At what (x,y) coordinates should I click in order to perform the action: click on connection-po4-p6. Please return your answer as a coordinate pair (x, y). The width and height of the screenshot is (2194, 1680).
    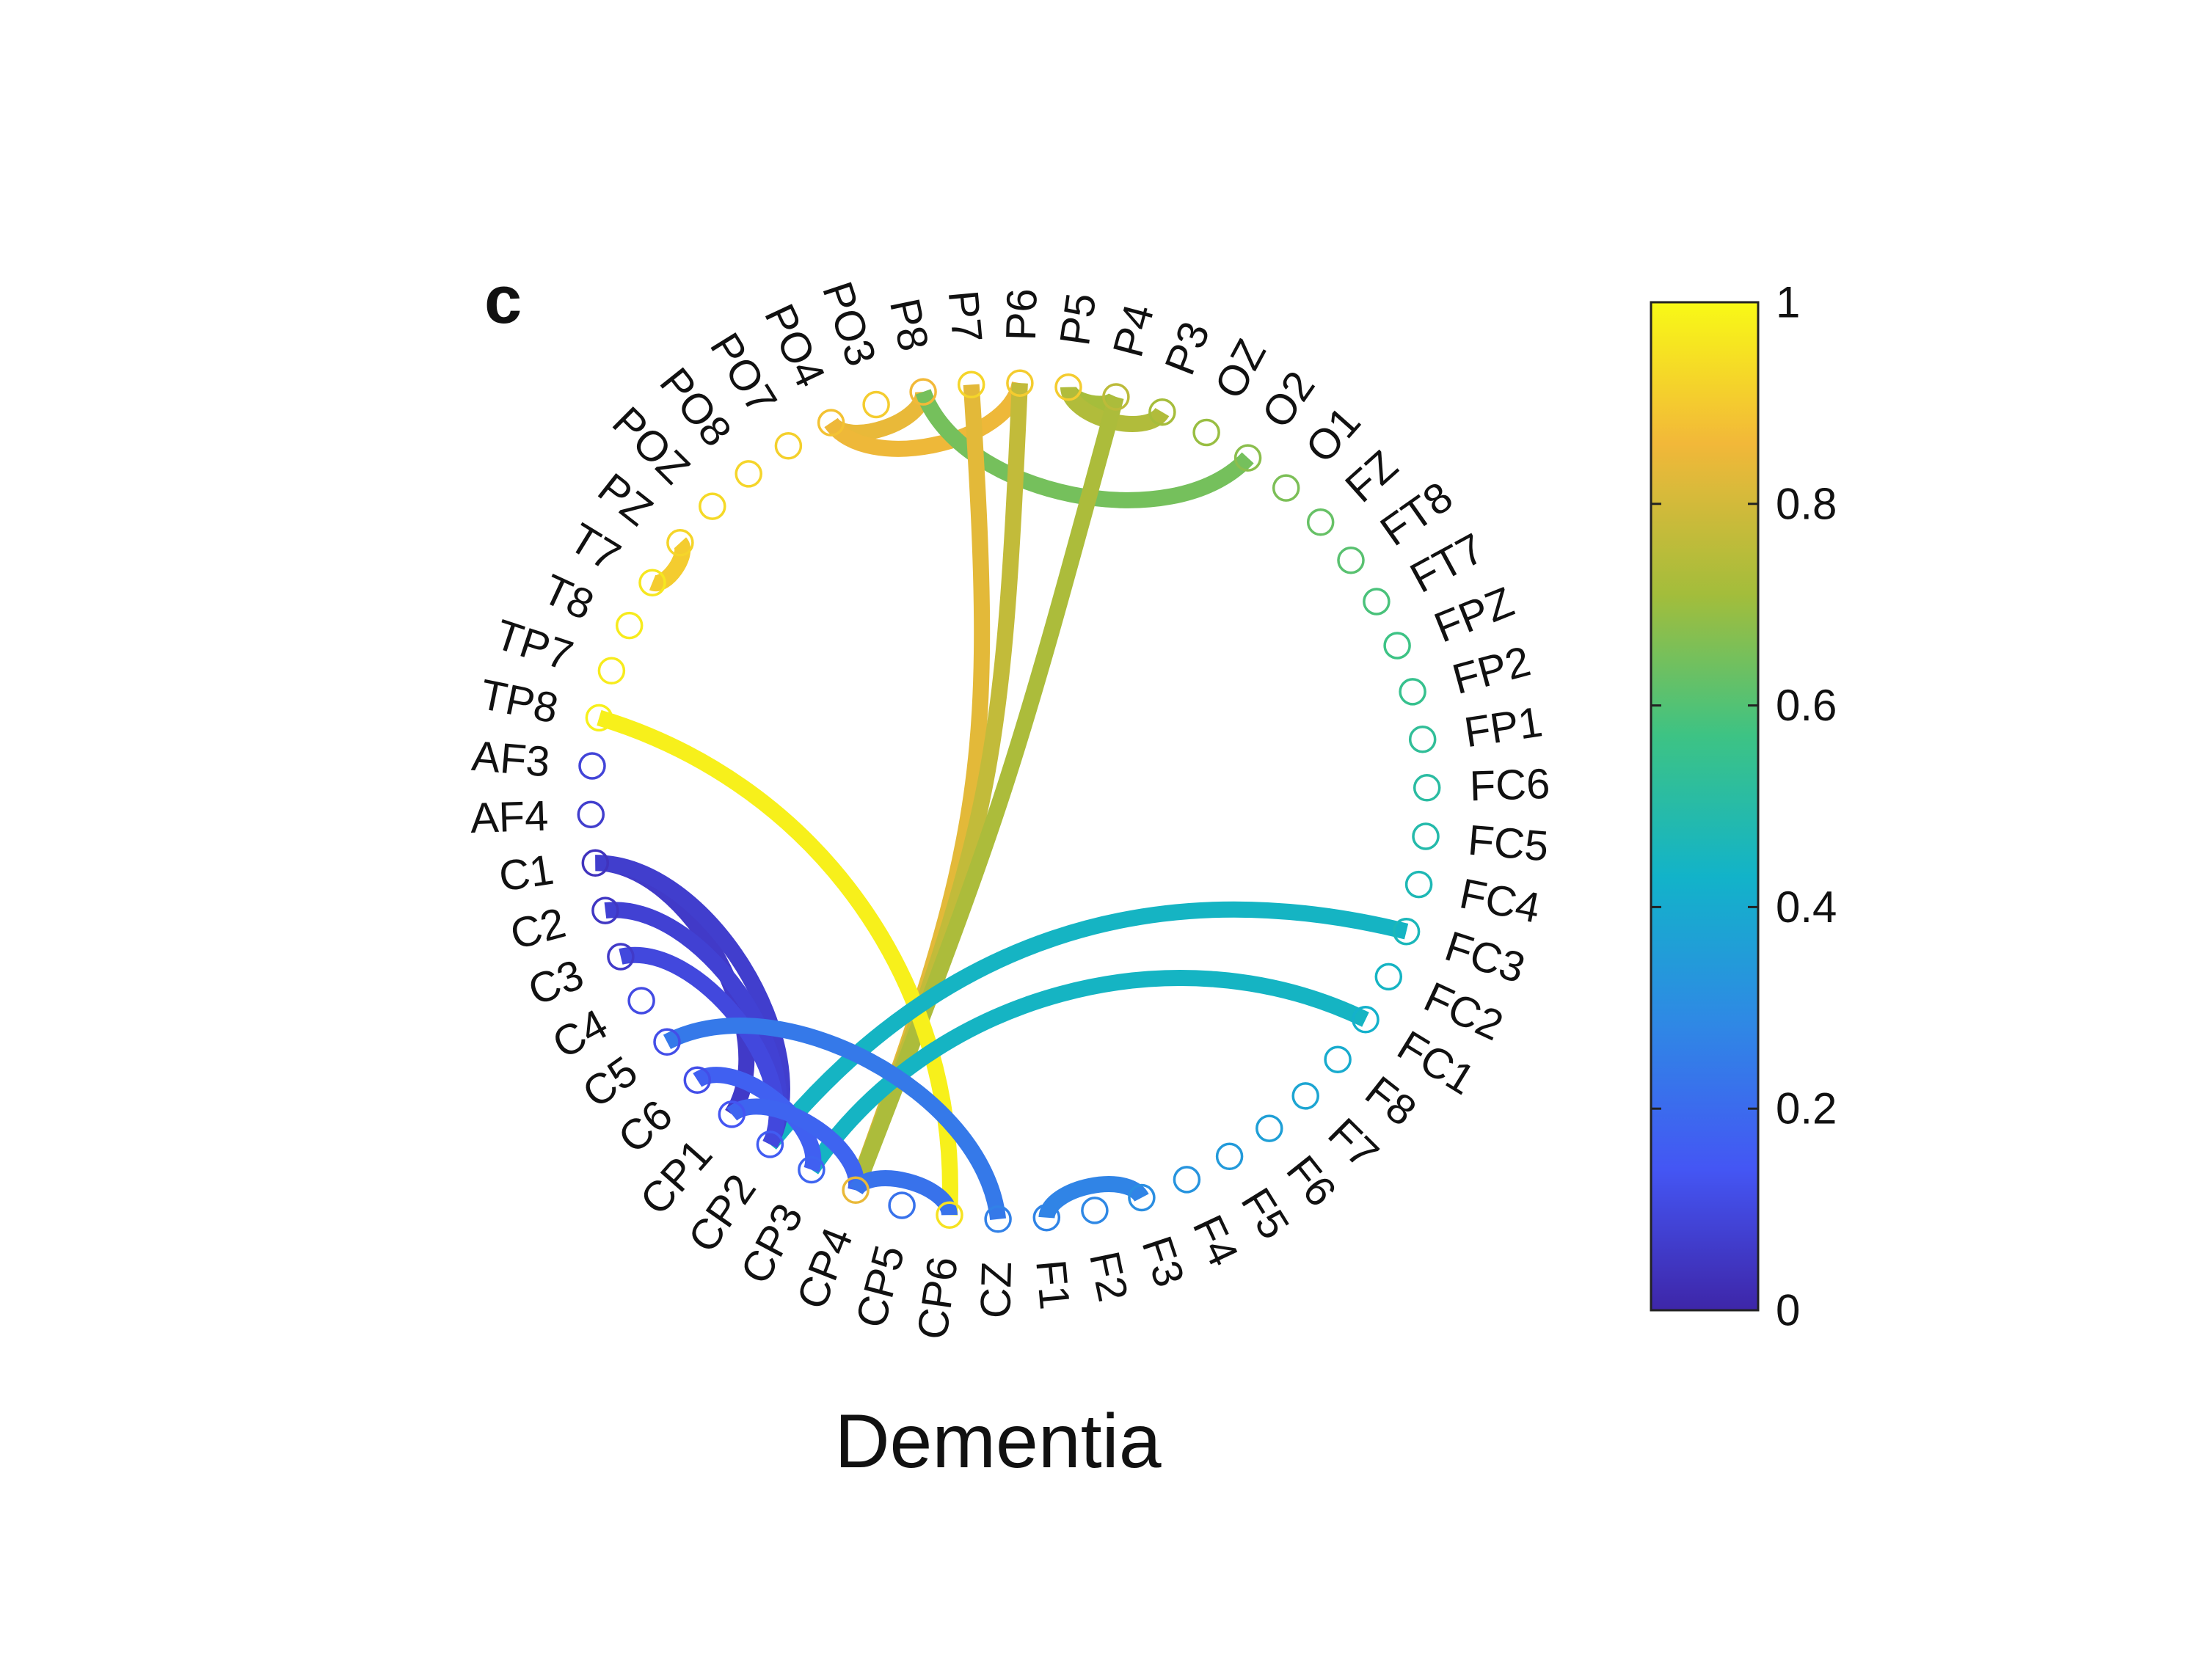
    Looking at the image, I should click on (926, 419).